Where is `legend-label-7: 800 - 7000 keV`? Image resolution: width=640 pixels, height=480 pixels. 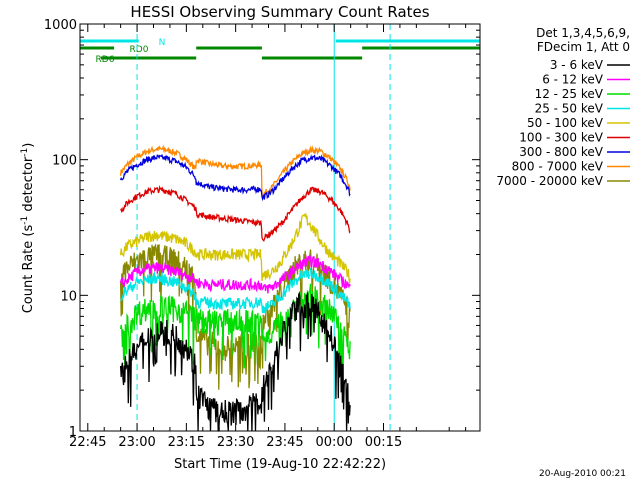
legend-label-7: 800 - 7000 keV is located at coordinates (558, 167).